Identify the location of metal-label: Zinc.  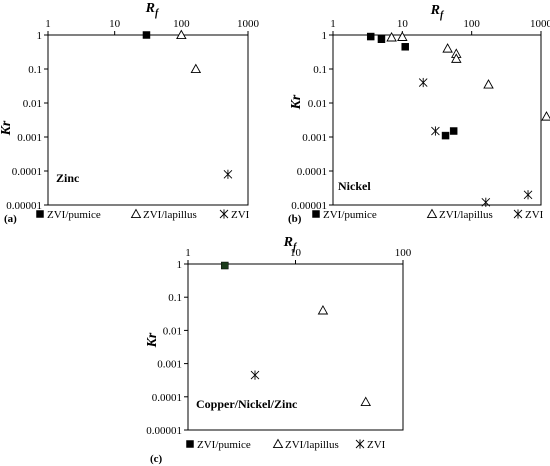
(68, 178).